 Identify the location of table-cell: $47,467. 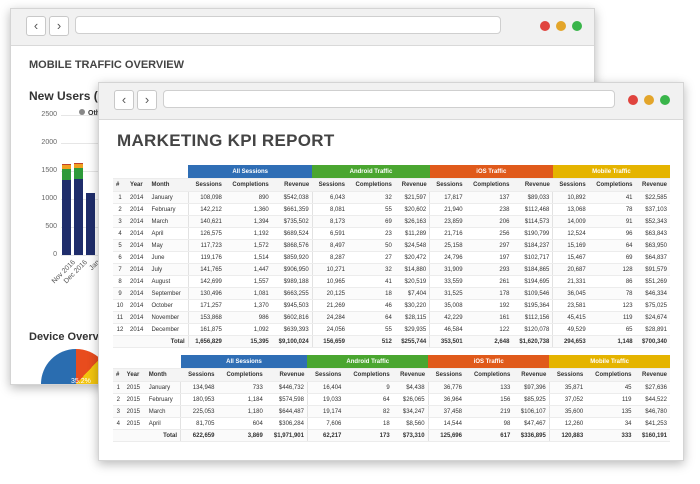
(531, 423).